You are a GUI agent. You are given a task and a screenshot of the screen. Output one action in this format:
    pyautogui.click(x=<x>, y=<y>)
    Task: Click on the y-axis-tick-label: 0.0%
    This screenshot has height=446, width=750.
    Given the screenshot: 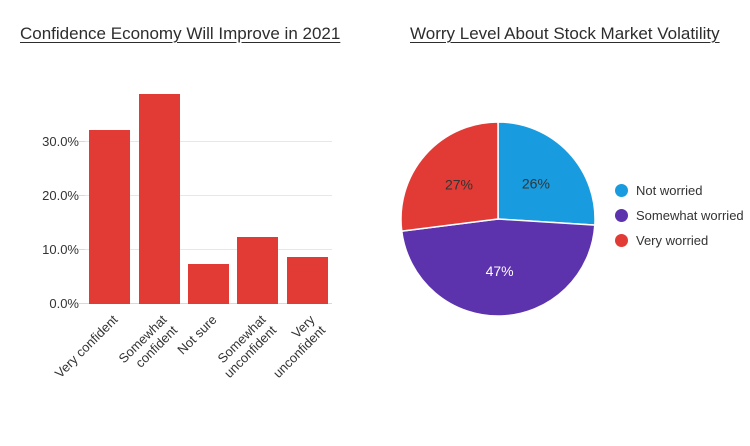 What is the action you would take?
    pyautogui.click(x=64, y=303)
    